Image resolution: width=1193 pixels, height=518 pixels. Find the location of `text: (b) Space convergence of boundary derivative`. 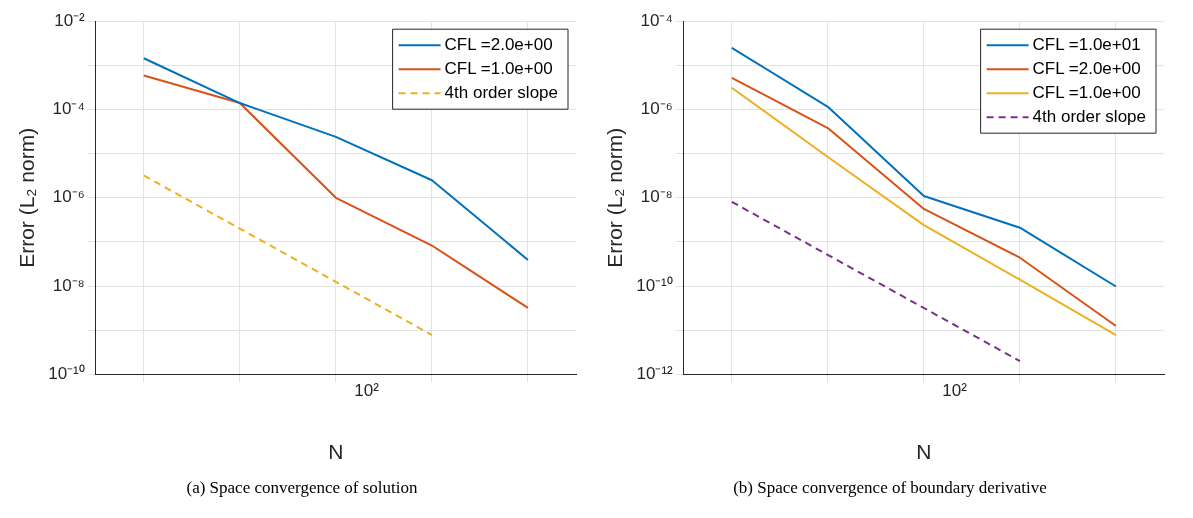

text: (b) Space convergence of boundary derivative is located at coordinates (890, 488).